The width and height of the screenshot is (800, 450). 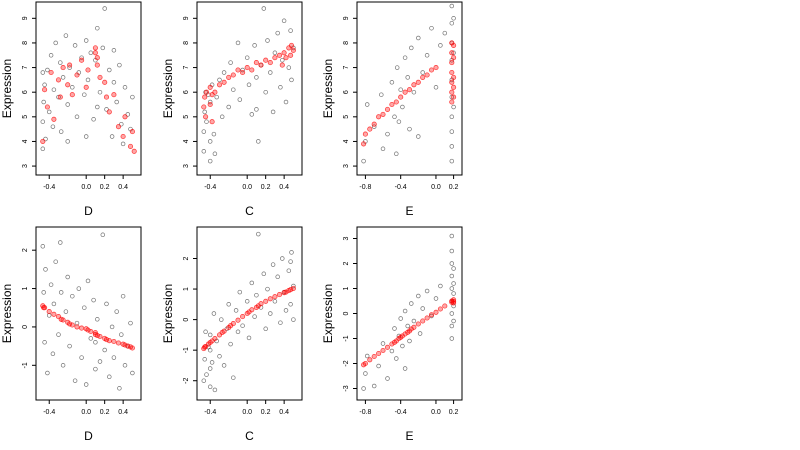 I want to click on x-axis-title: D, so click(x=88, y=211).